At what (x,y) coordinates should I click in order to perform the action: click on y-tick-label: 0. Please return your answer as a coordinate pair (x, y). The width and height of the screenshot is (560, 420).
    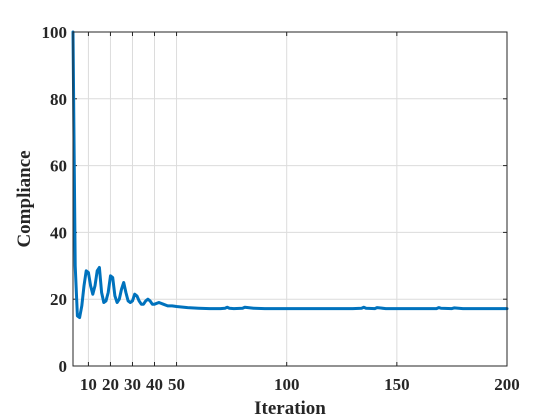
    Looking at the image, I should click on (63, 366).